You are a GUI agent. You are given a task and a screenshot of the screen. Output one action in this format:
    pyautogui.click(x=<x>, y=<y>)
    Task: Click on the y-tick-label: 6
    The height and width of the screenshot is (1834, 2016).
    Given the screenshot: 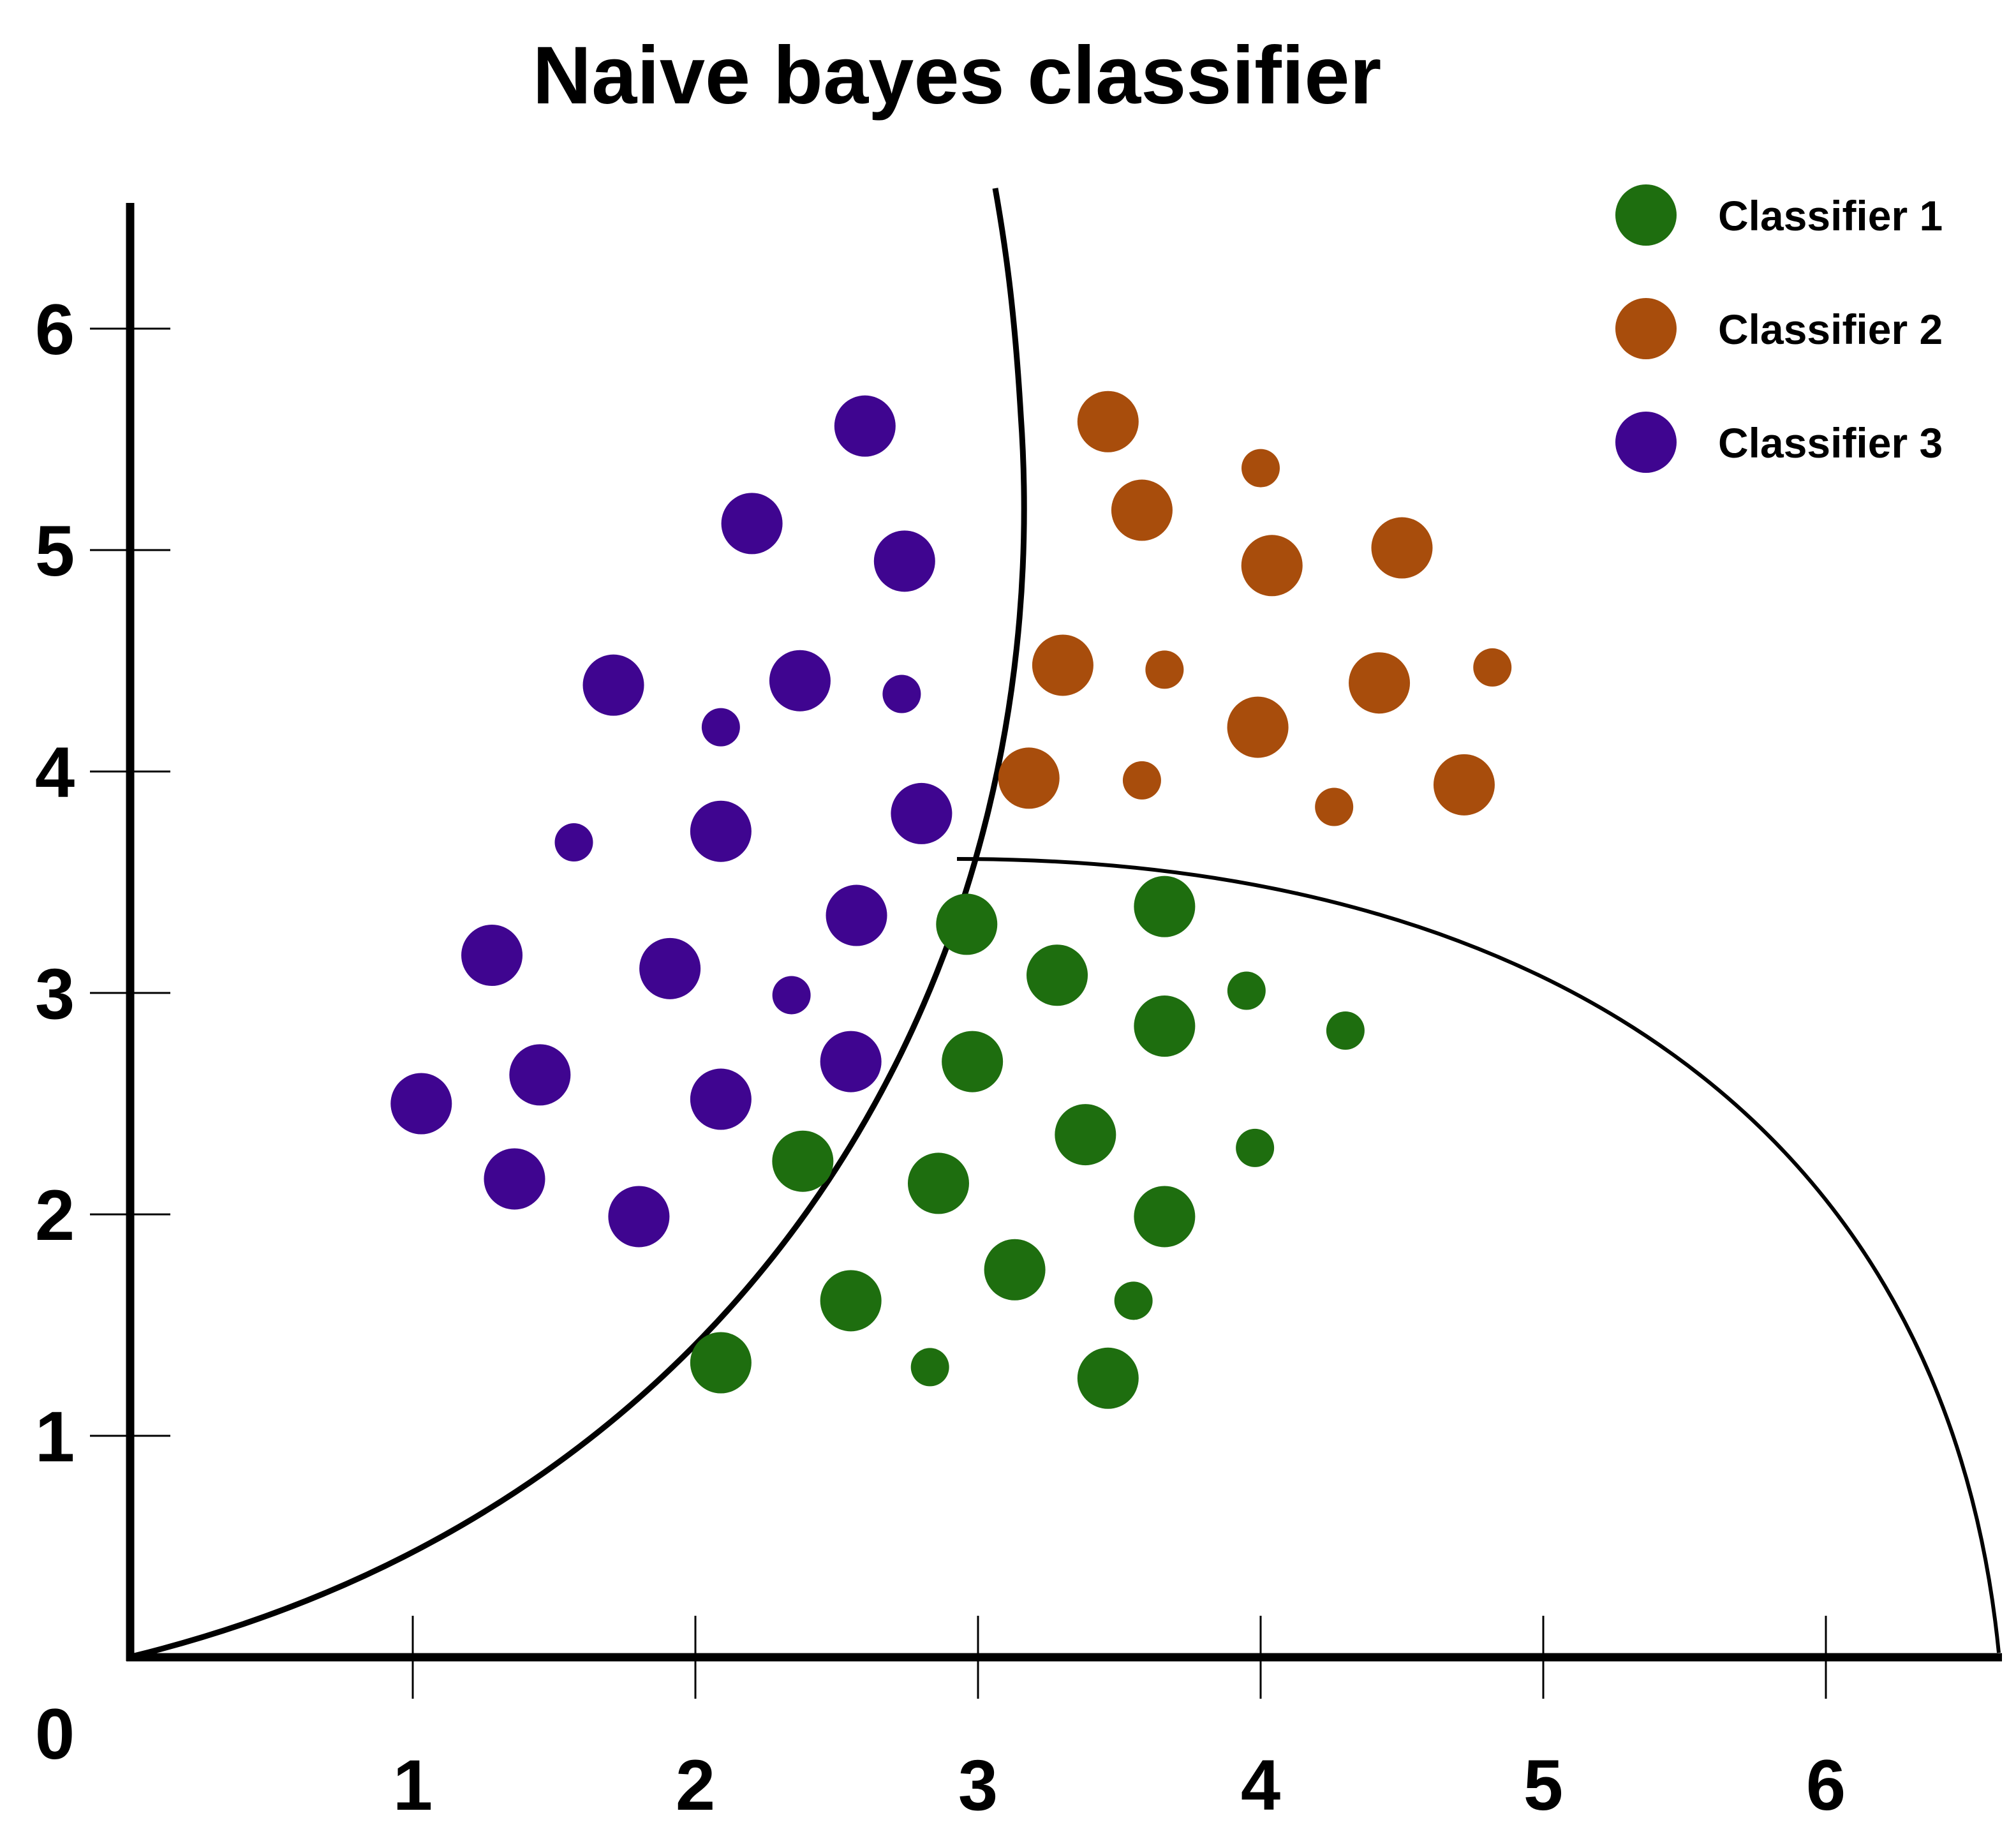 What is the action you would take?
    pyautogui.click(x=55, y=329)
    